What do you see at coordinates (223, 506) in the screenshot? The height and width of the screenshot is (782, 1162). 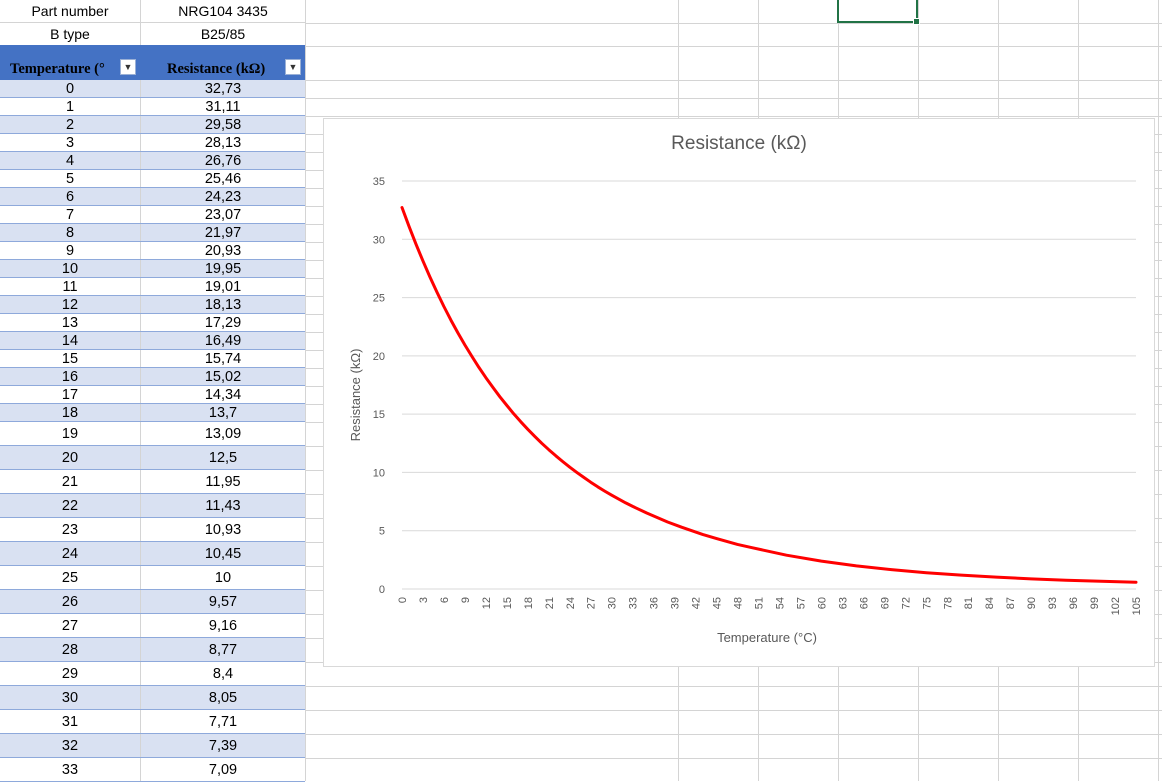 I see `resistance-cell: 11,43` at bounding box center [223, 506].